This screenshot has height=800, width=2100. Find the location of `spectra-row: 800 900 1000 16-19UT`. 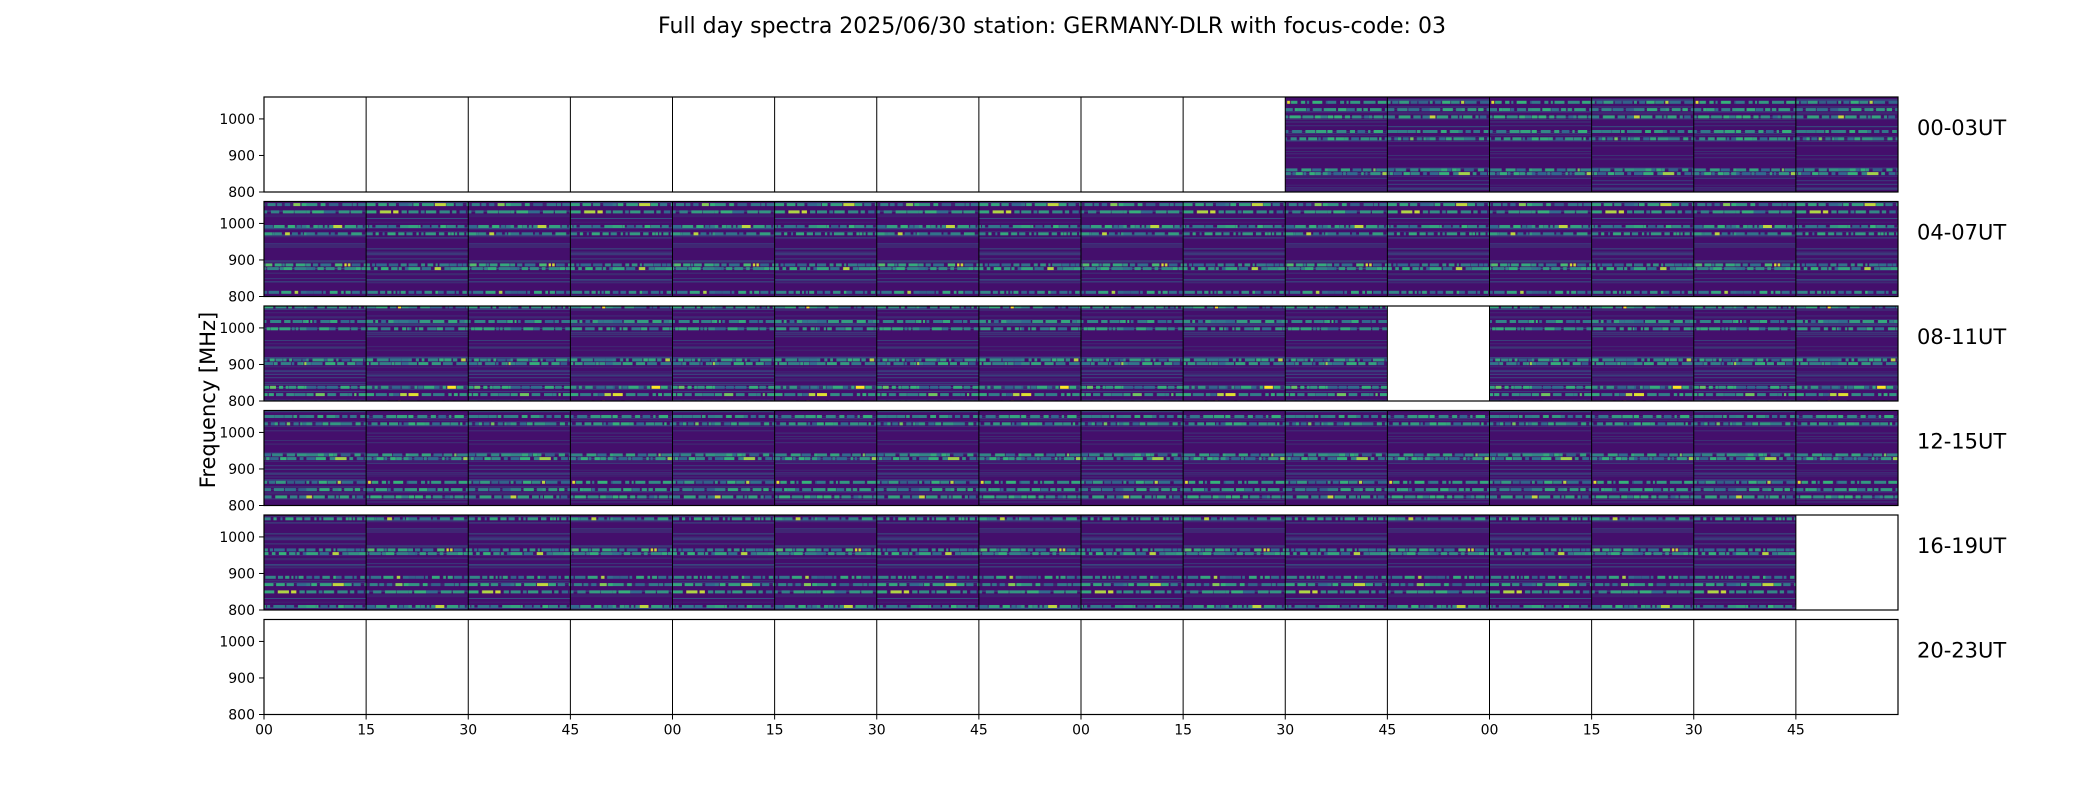

spectra-row: 800 900 1000 16-19UT is located at coordinates (1112, 566).